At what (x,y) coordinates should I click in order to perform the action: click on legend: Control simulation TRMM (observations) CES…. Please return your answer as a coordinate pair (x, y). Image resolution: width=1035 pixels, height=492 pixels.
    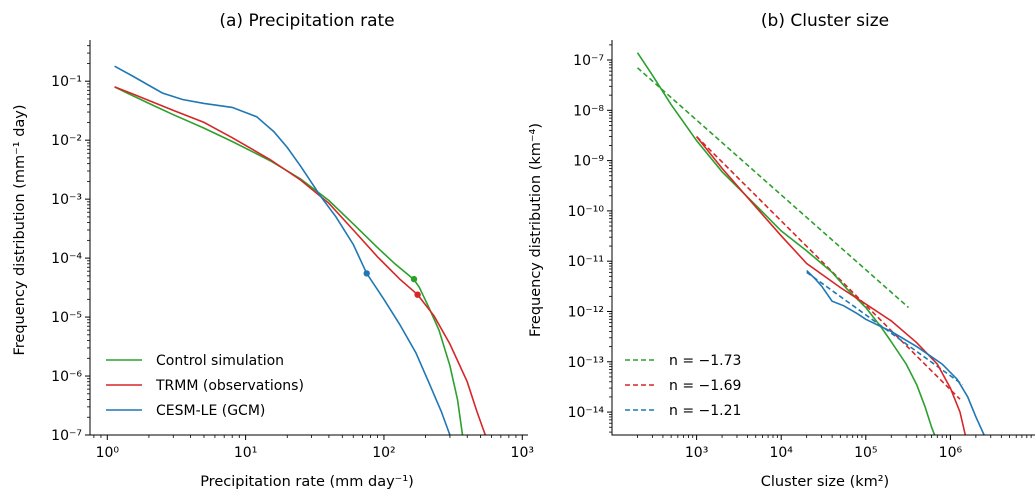
    Looking at the image, I should click on (205, 386).